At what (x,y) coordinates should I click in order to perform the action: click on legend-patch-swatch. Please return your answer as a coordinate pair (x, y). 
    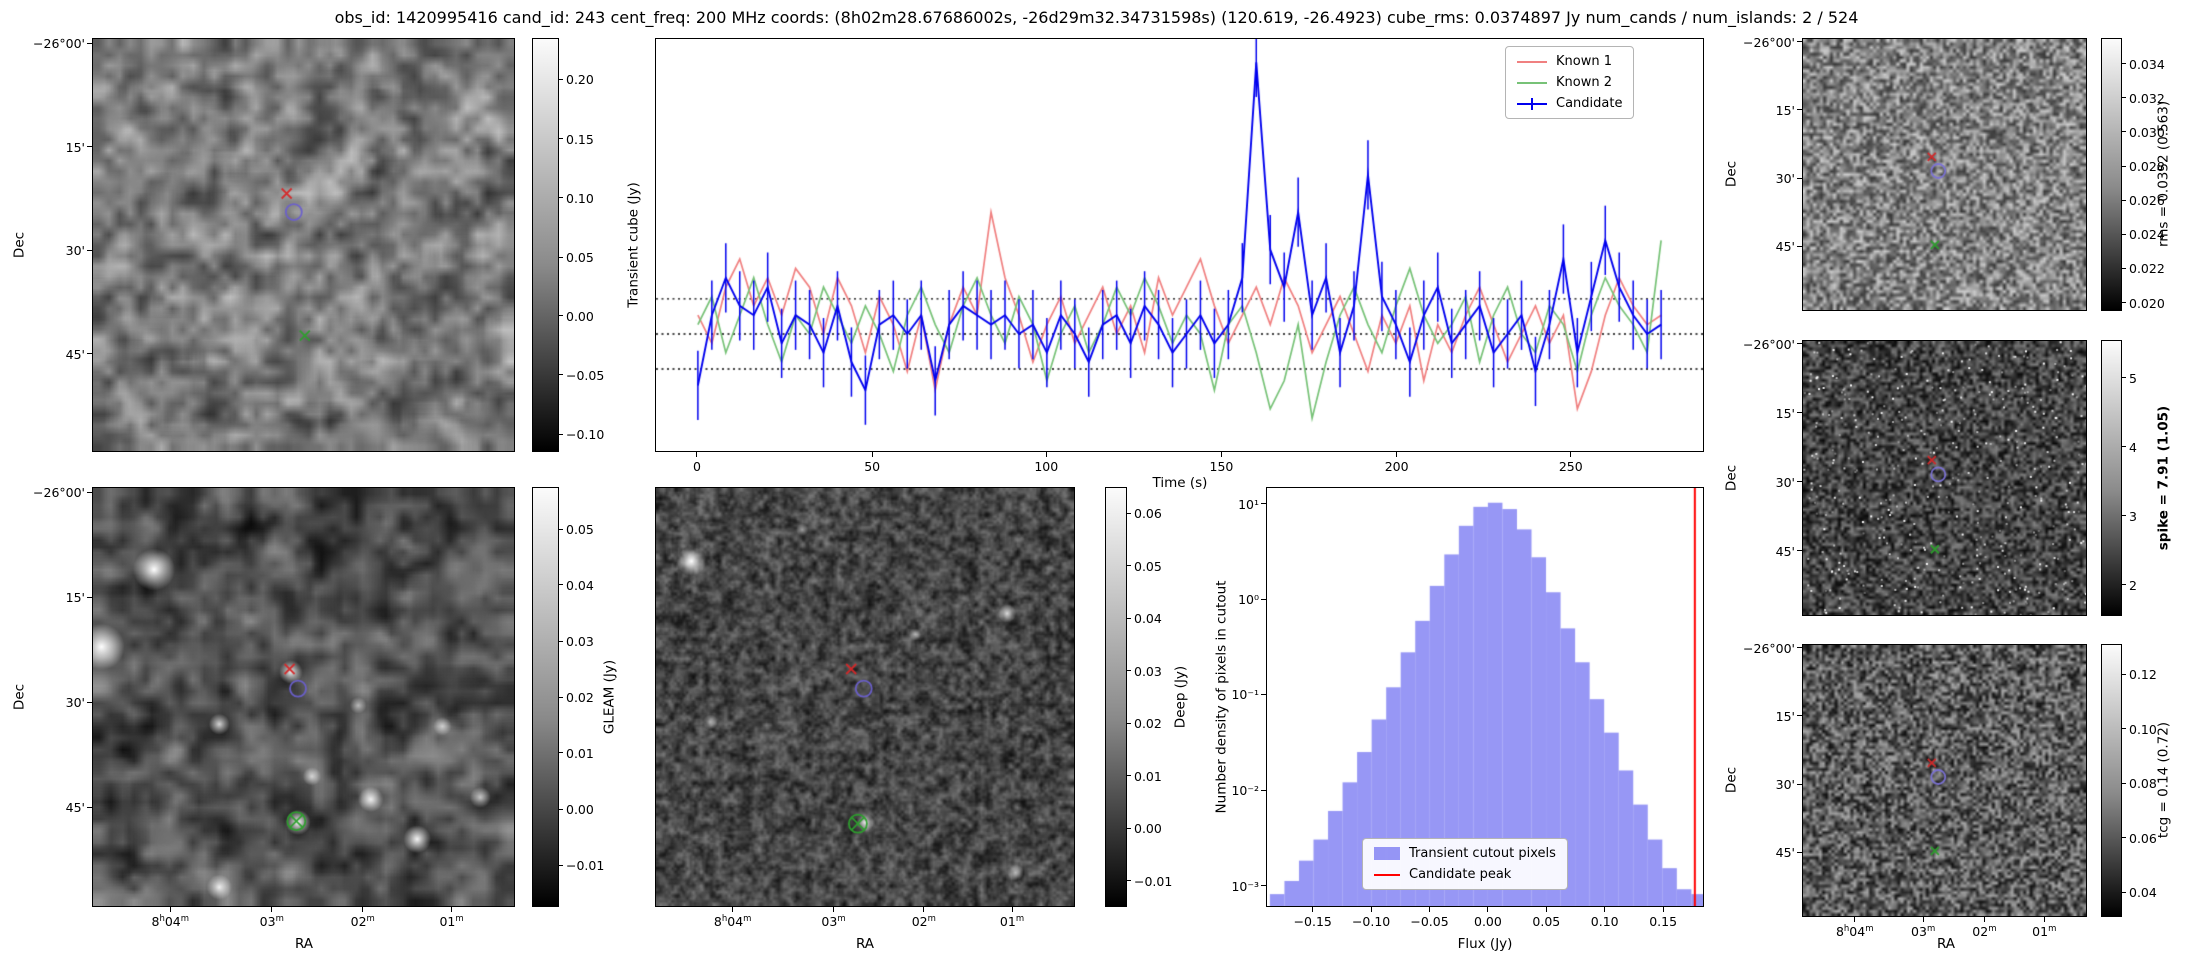
    Looking at the image, I should click on (1387, 853).